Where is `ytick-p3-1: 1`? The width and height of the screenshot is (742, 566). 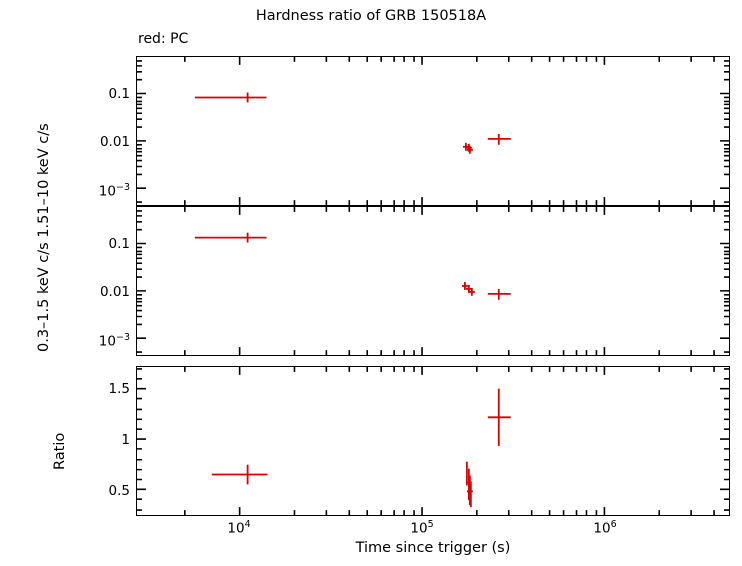 ytick-p3-1: 1 is located at coordinates (125, 440).